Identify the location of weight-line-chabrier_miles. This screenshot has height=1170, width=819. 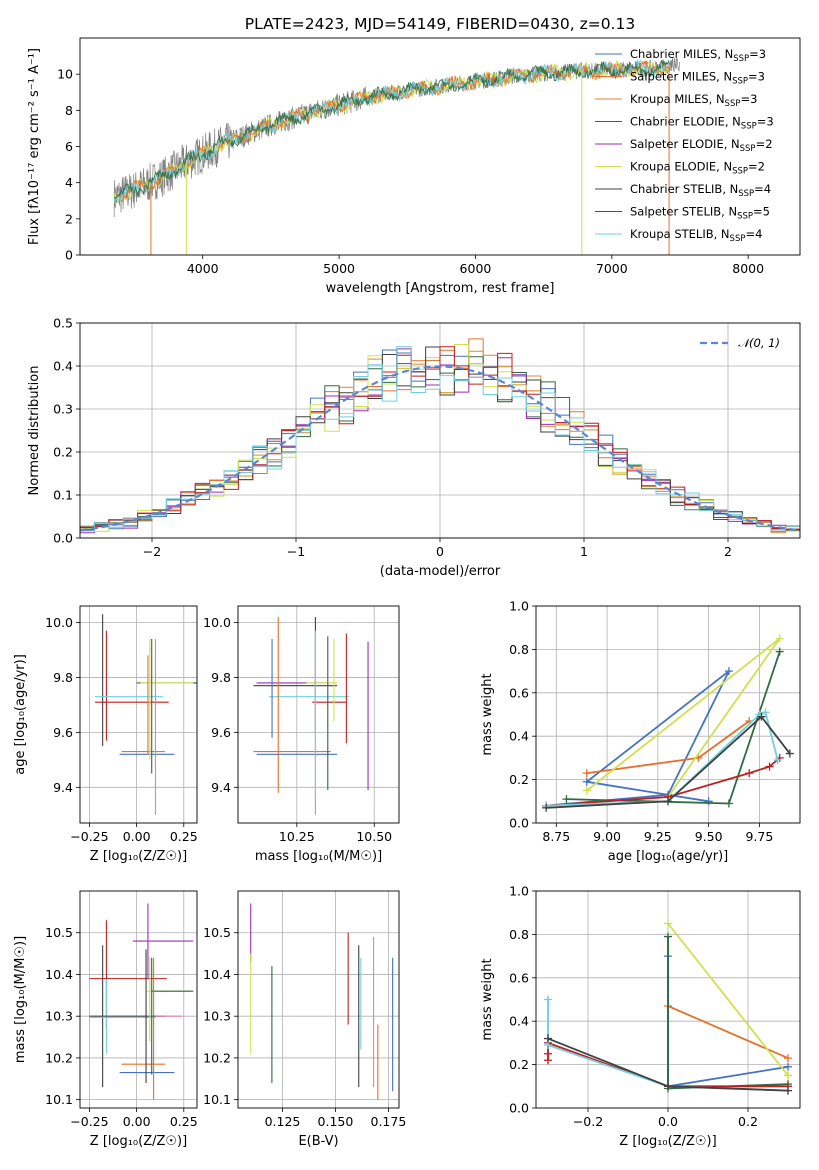
(638, 738).